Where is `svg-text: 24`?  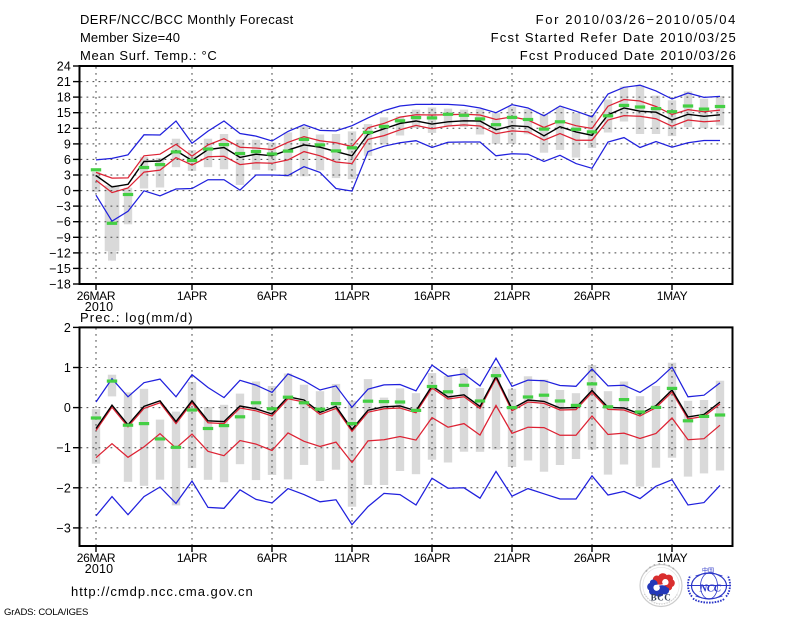
svg-text: 24 is located at coordinates (64, 67).